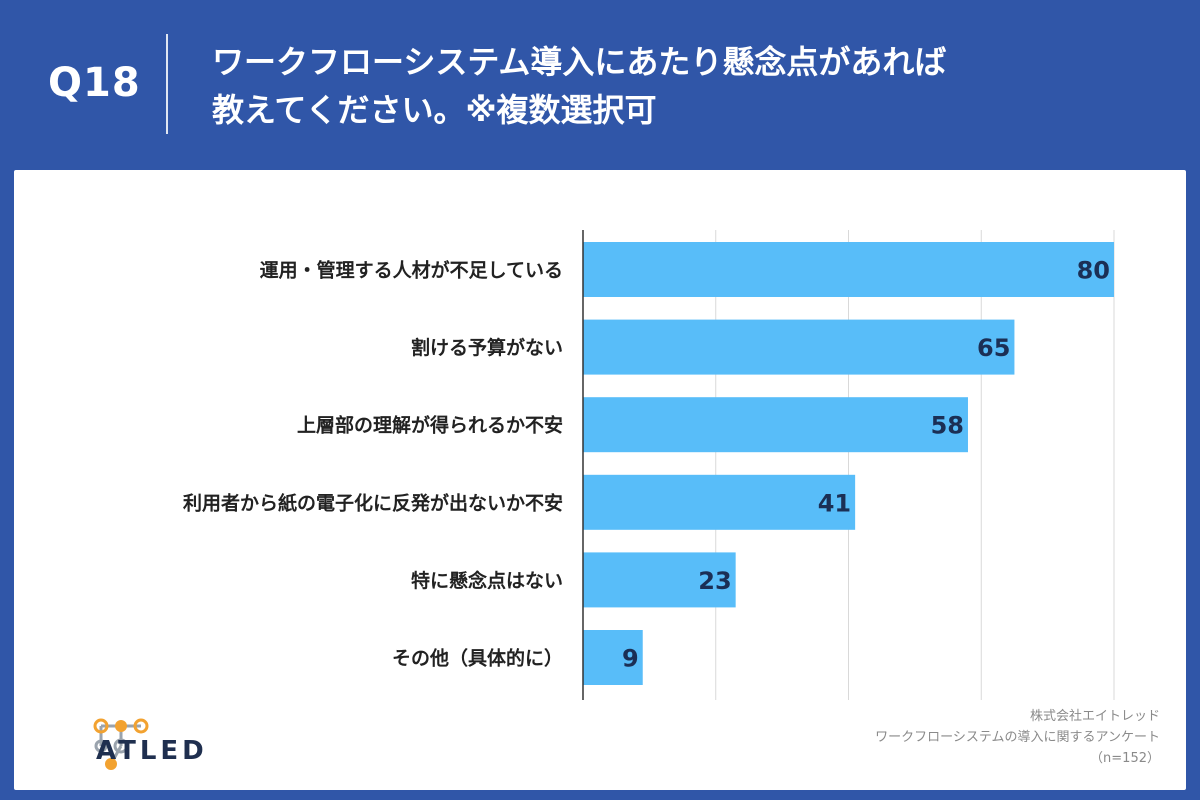  What do you see at coordinates (121, 744) in the screenshot?
I see `atled-molecule-icon` at bounding box center [121, 744].